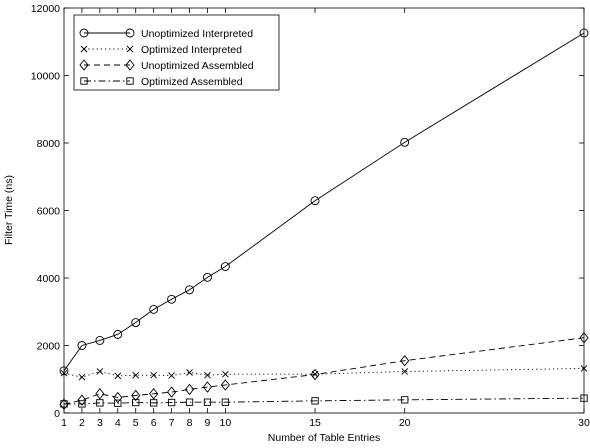  I want to click on x-tick-label: 2, so click(82, 423).